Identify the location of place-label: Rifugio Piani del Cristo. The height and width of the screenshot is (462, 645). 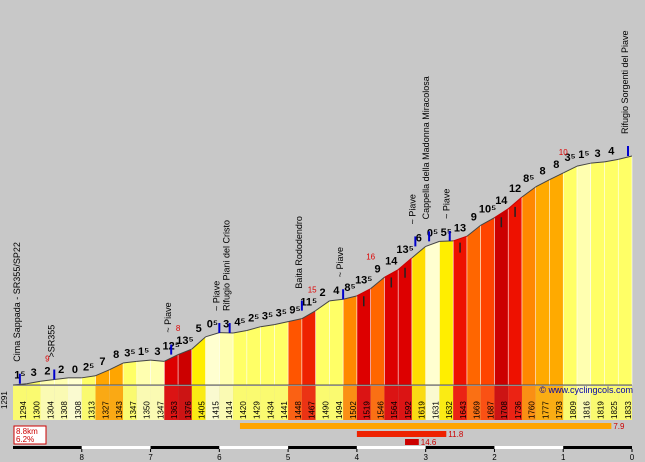
(227, 265).